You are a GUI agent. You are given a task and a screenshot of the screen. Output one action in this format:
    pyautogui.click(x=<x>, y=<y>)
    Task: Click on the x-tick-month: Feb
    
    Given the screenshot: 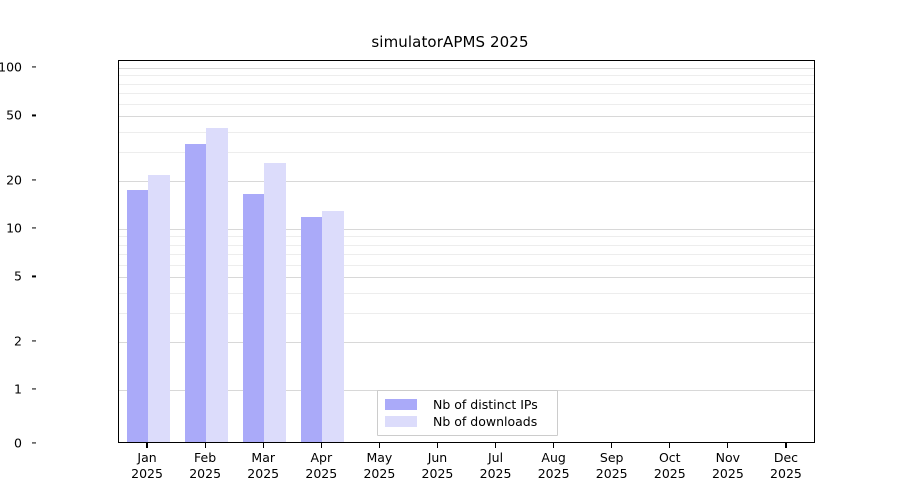 What is the action you would take?
    pyautogui.click(x=205, y=457)
    